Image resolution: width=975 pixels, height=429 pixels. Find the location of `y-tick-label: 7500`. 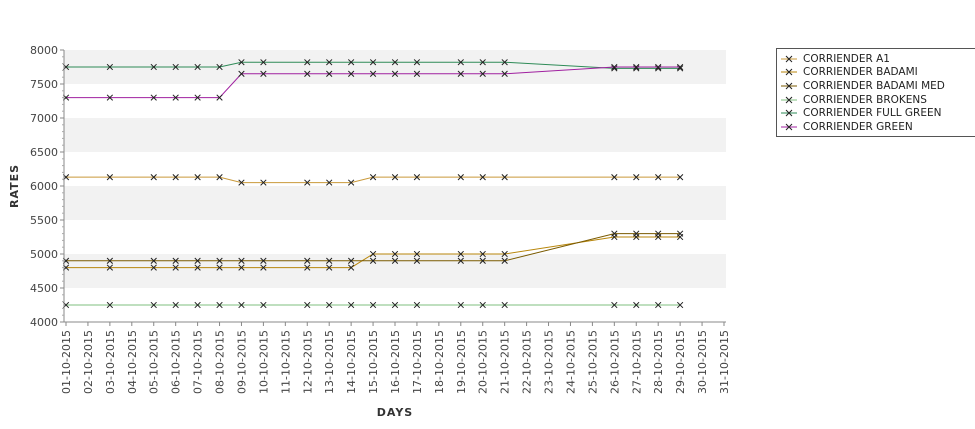

y-tick-label: 7500 is located at coordinates (44, 84).